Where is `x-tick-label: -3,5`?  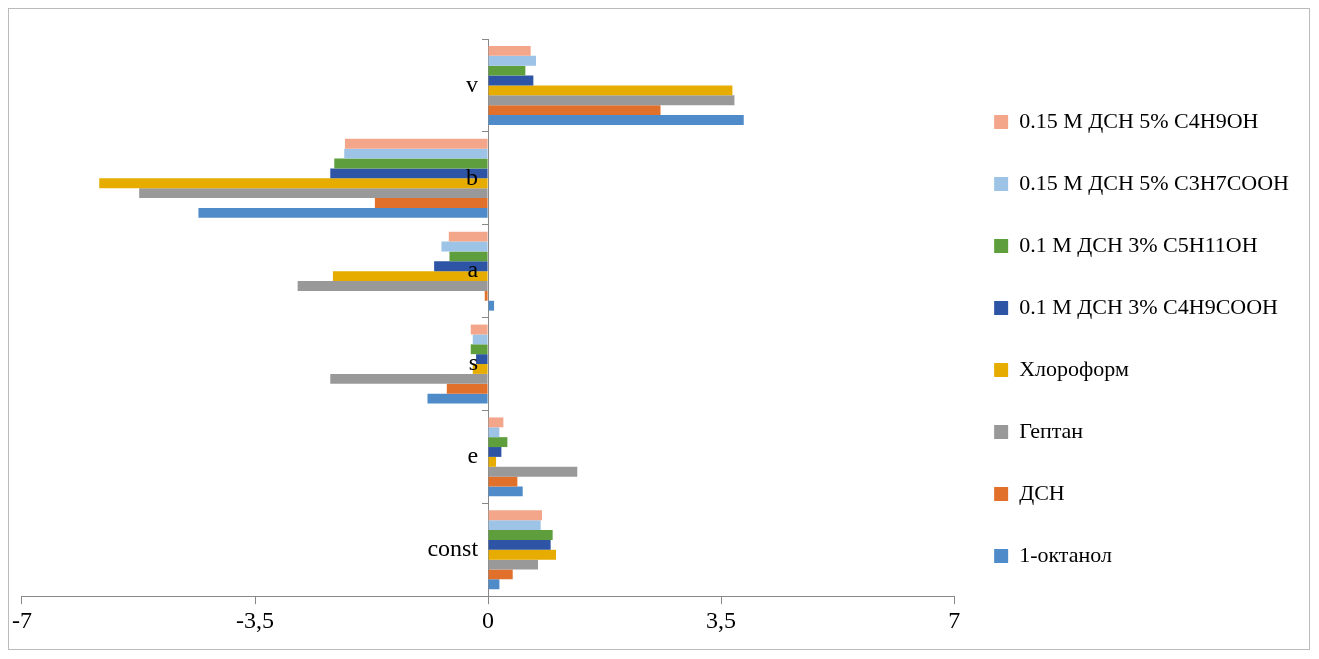 x-tick-label: -3,5 is located at coordinates (255, 619).